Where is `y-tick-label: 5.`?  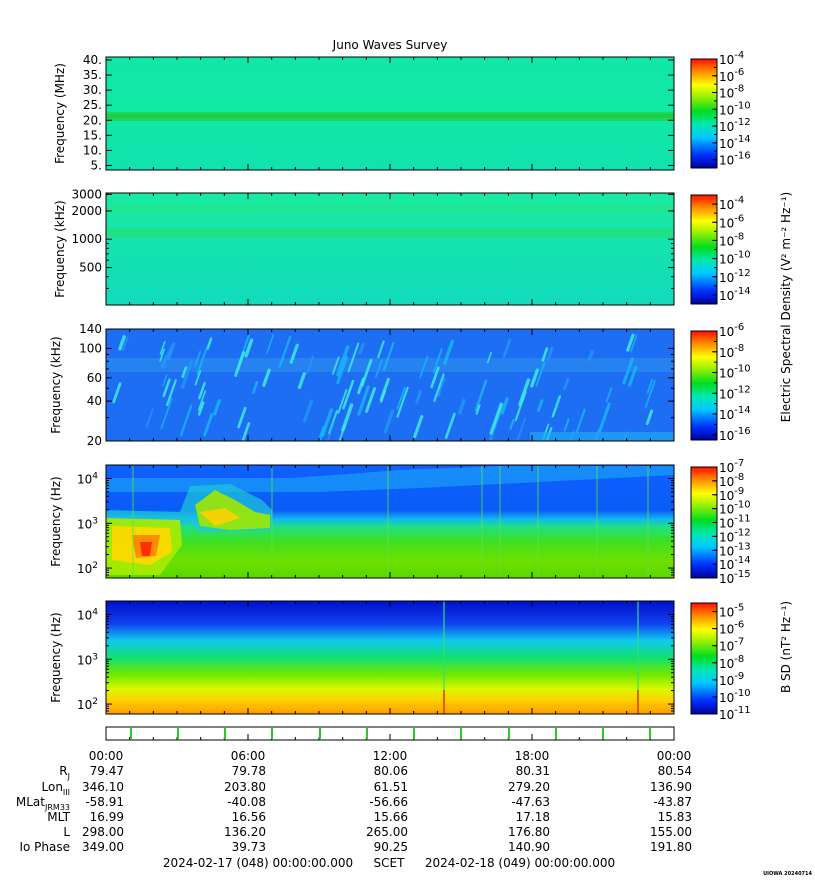
y-tick-label: 5. is located at coordinates (96, 165).